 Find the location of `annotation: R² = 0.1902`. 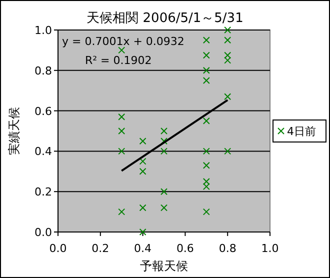

annotation: R² = 0.1902 is located at coordinates (118, 60).